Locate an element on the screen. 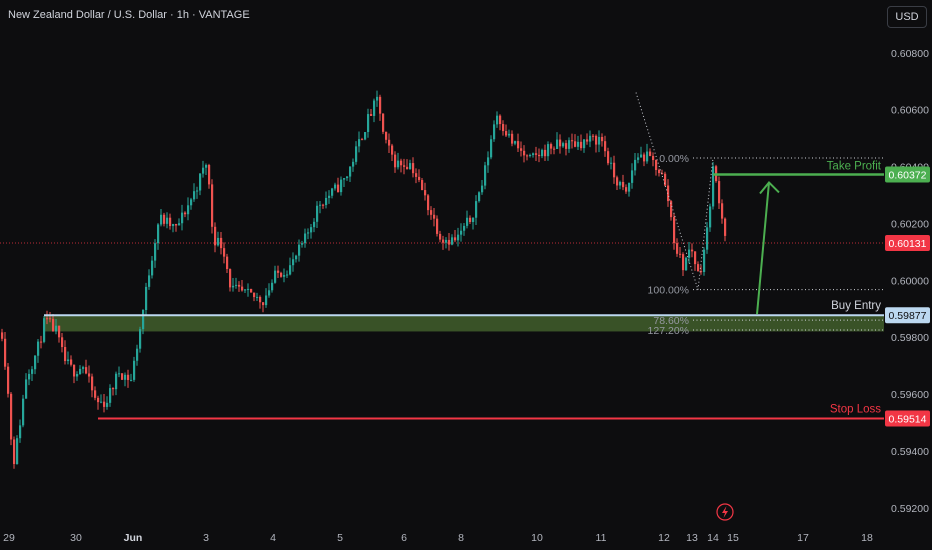 This screenshot has width=932, height=550. fib-level-label: 100.00% is located at coordinates (668, 291).